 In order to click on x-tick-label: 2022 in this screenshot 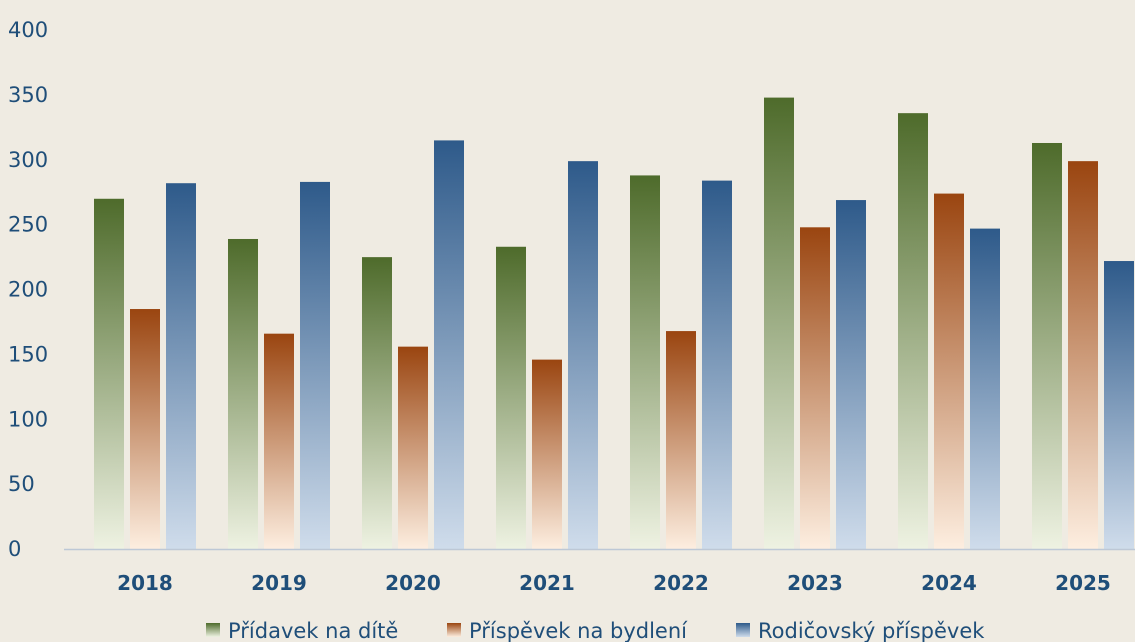, I will do `click(681, 583)`.